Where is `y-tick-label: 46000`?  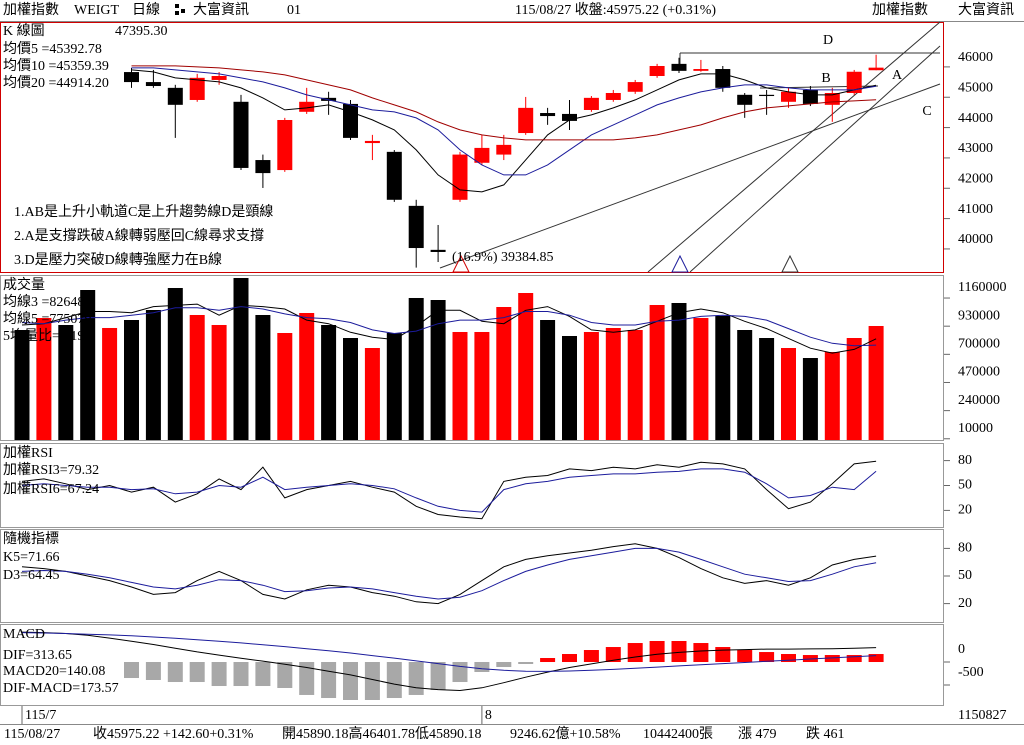
y-tick-label: 46000 is located at coordinates (975, 57).